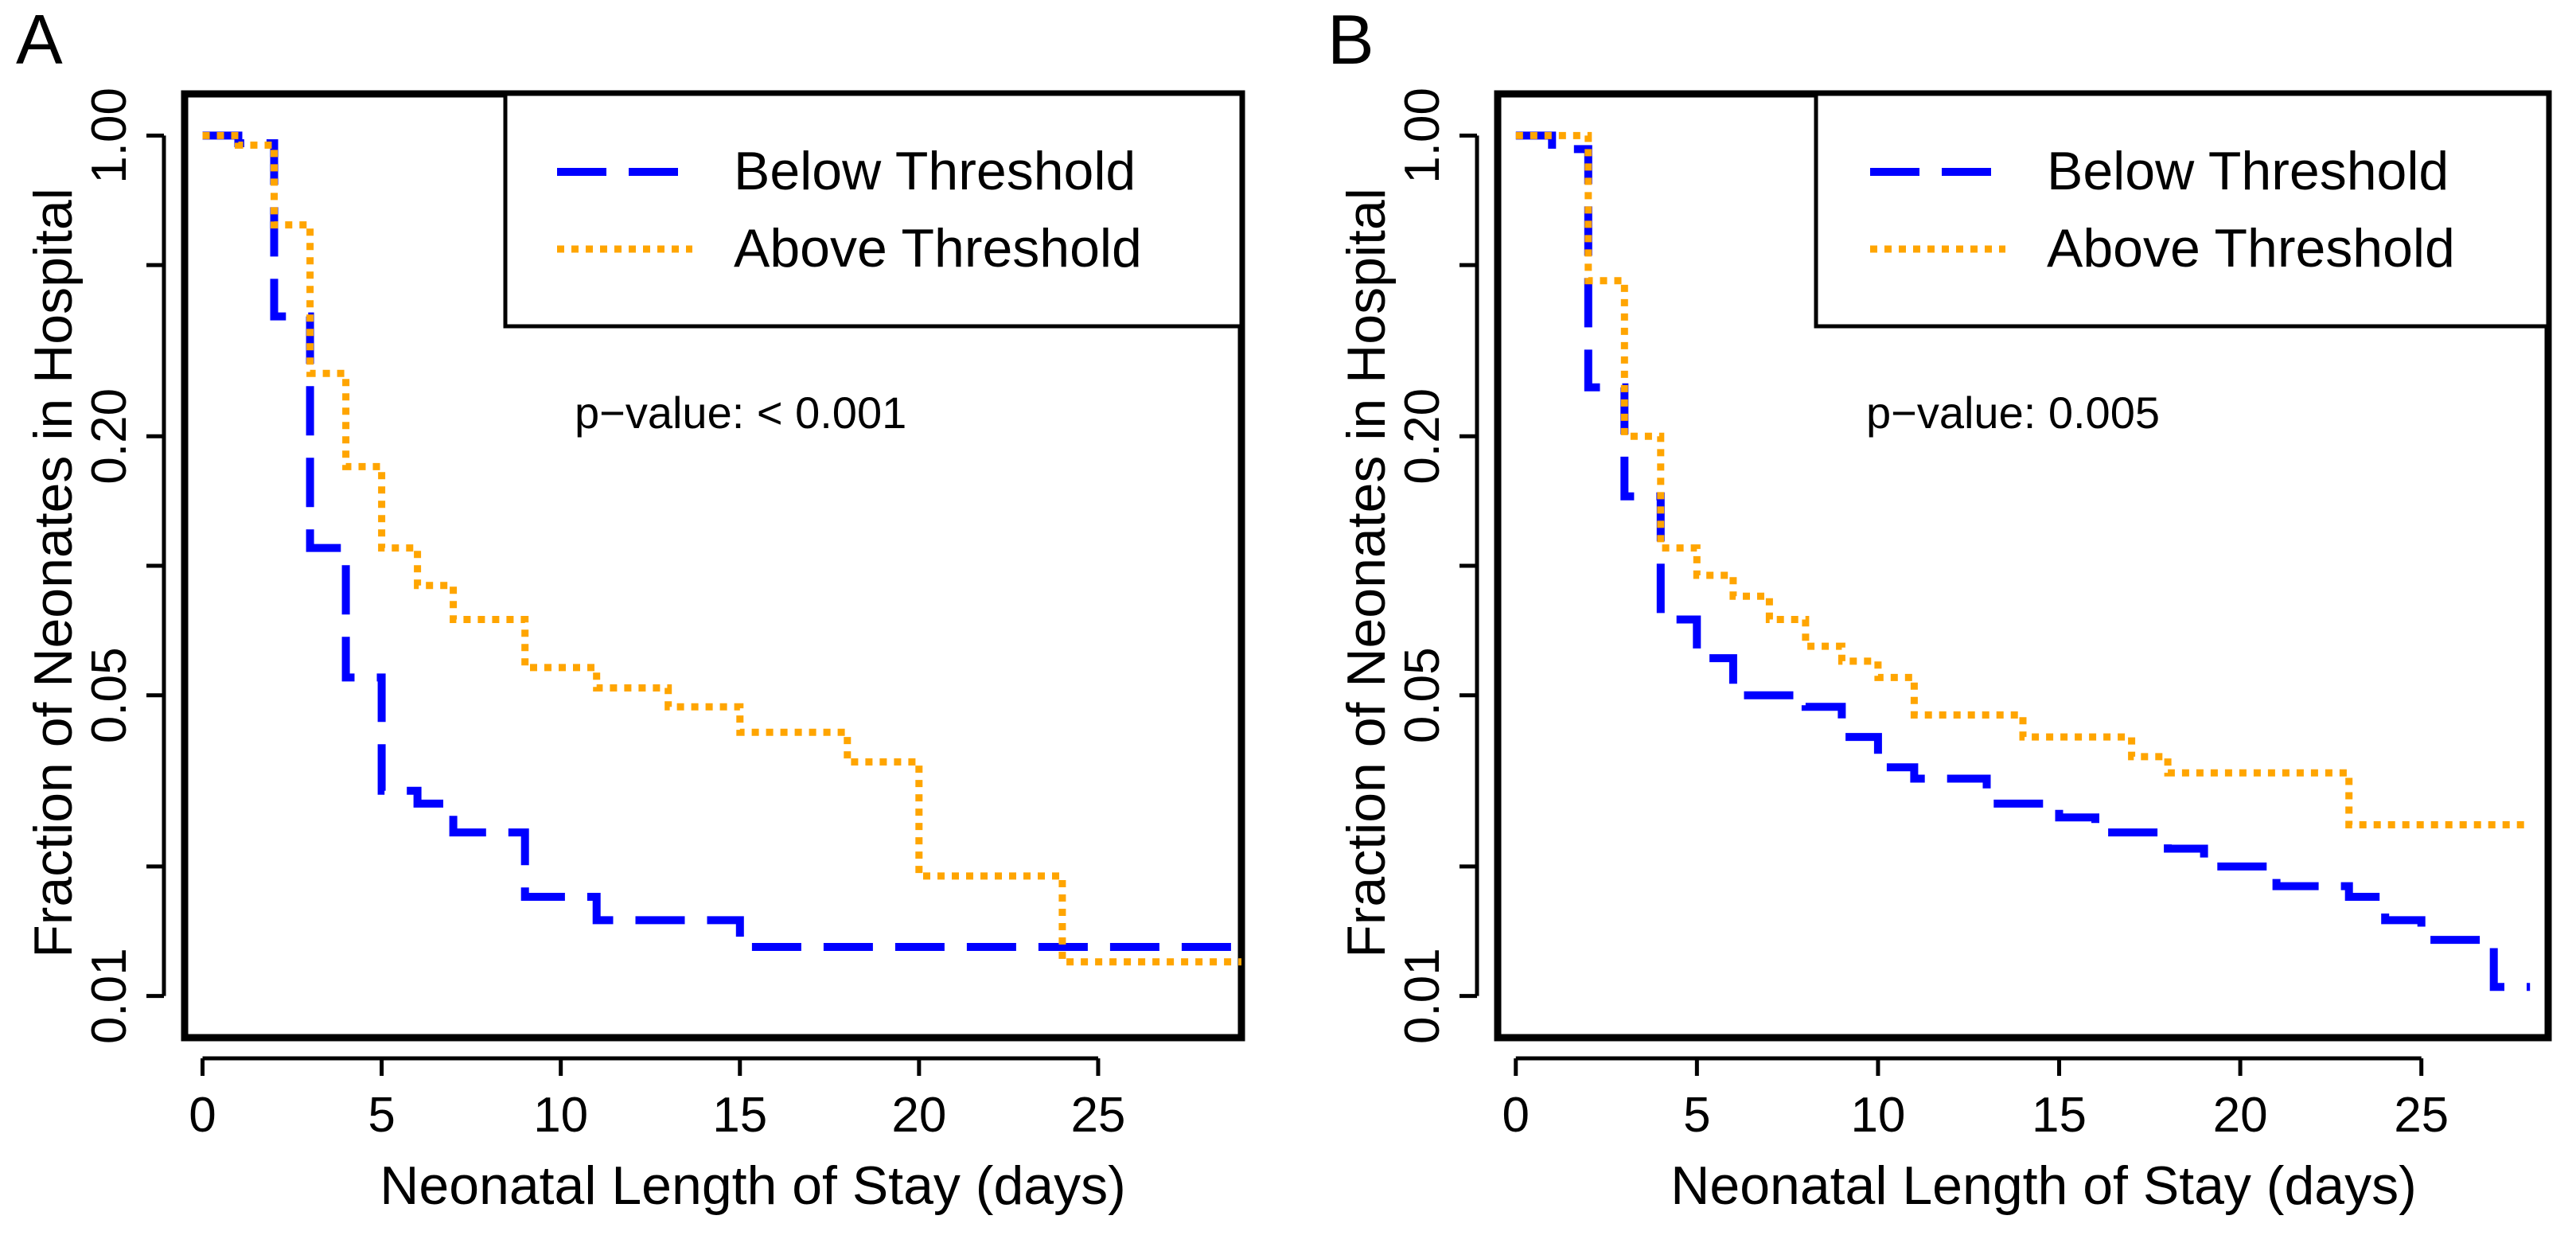  What do you see at coordinates (919, 1115) in the screenshot?
I see `x-tick-label-a: 20` at bounding box center [919, 1115].